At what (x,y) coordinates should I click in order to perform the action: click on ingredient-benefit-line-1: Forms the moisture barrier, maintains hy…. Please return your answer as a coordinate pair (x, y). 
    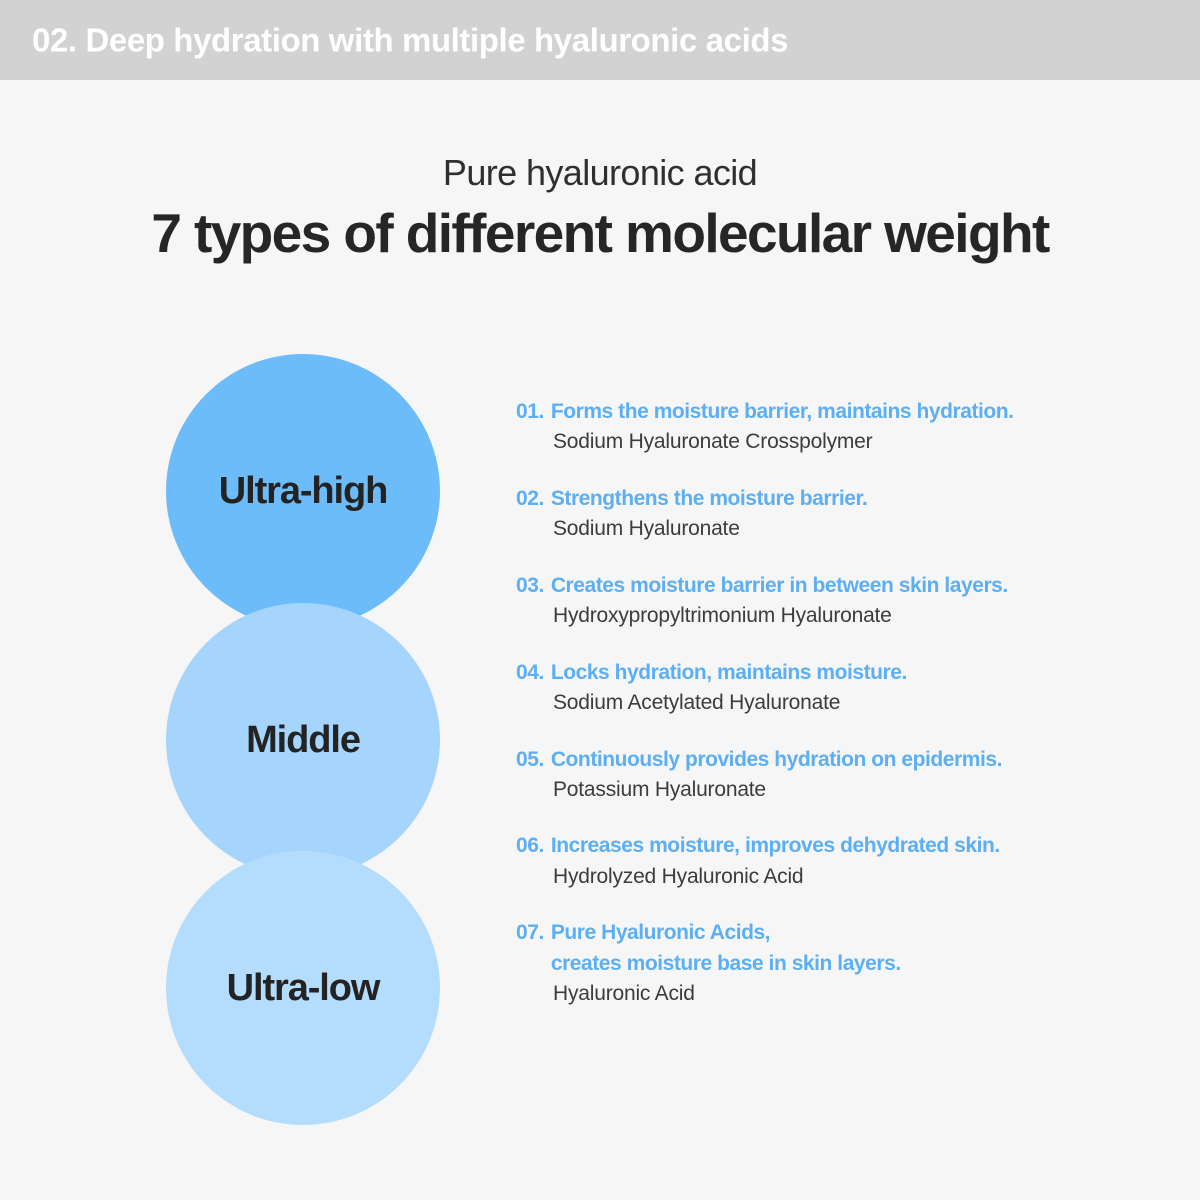
    Looking at the image, I should click on (782, 411).